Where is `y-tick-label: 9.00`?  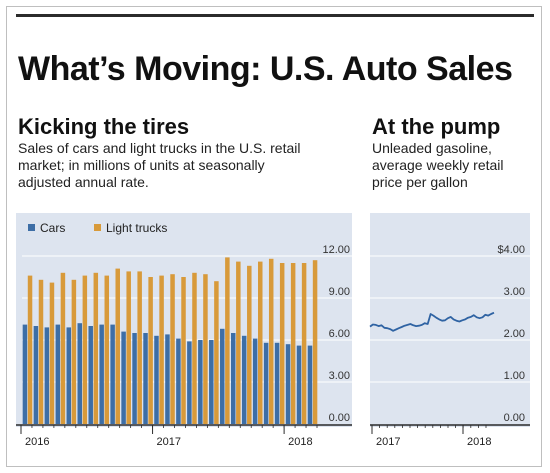 y-tick-label: 9.00 is located at coordinates (339, 292).